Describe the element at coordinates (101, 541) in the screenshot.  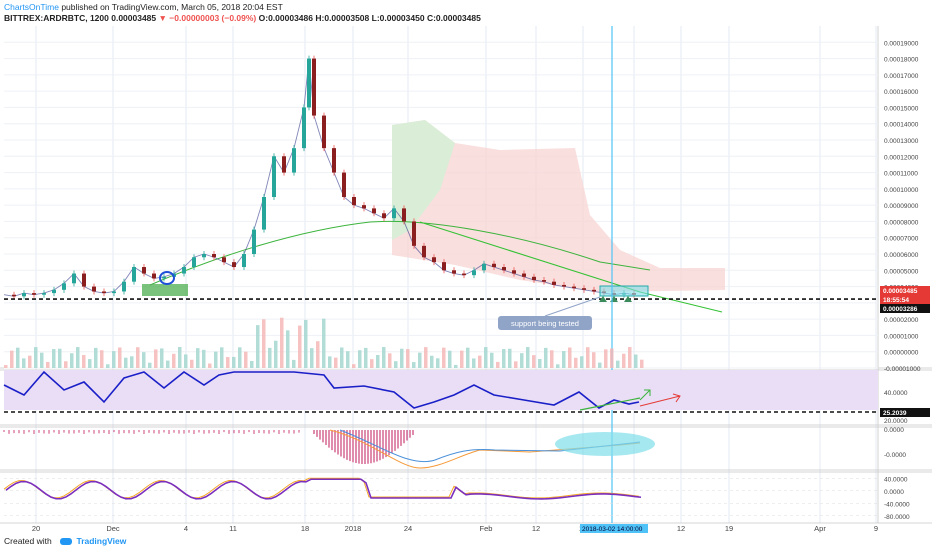
I see `tradingview-brand: TradingView` at that location.